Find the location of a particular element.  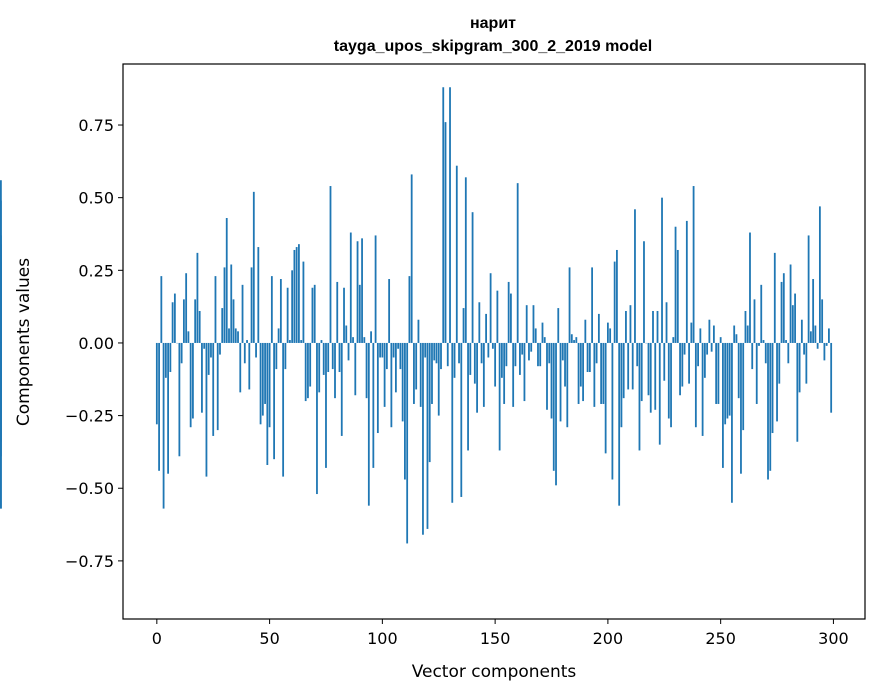

chart-title: нарит is located at coordinates (493, 23).